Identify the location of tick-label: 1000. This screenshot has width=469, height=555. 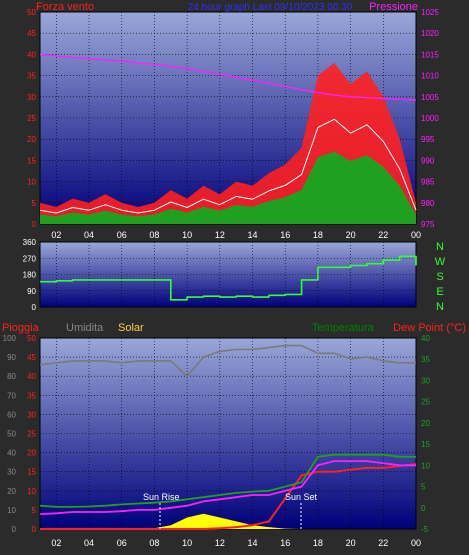
(430, 118).